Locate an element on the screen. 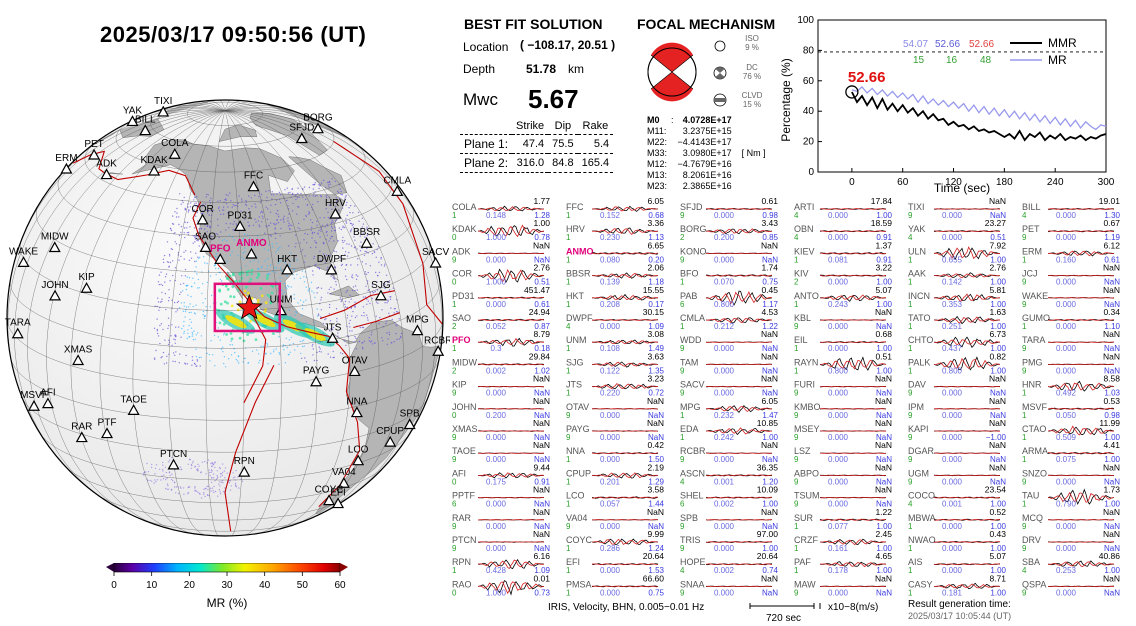 This screenshot has height=626, width=1136. station-ffc: FFC is located at coordinates (253, 181).